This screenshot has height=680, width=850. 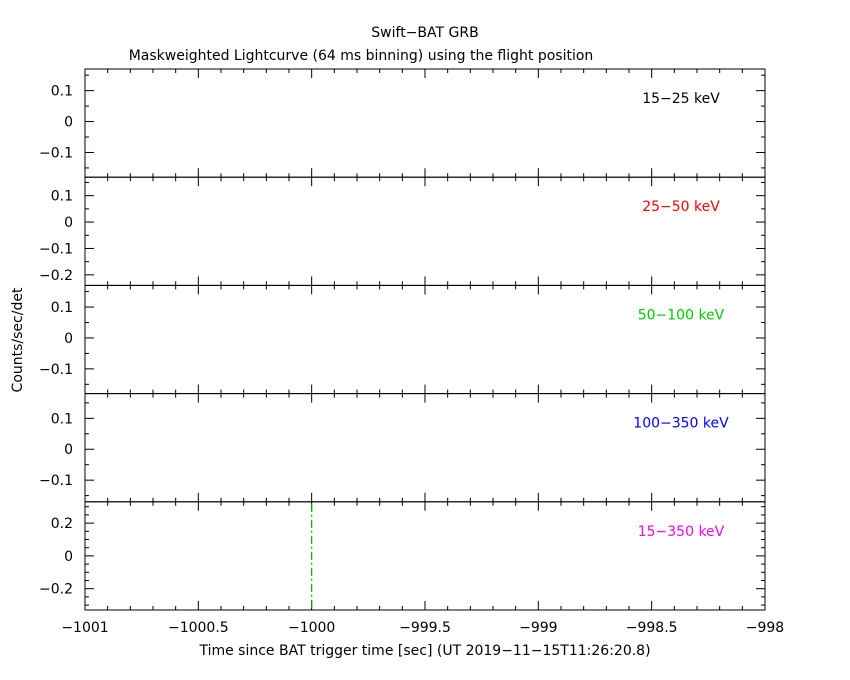 What do you see at coordinates (84, 628) in the screenshot?
I see `x-tick-label: −1001` at bounding box center [84, 628].